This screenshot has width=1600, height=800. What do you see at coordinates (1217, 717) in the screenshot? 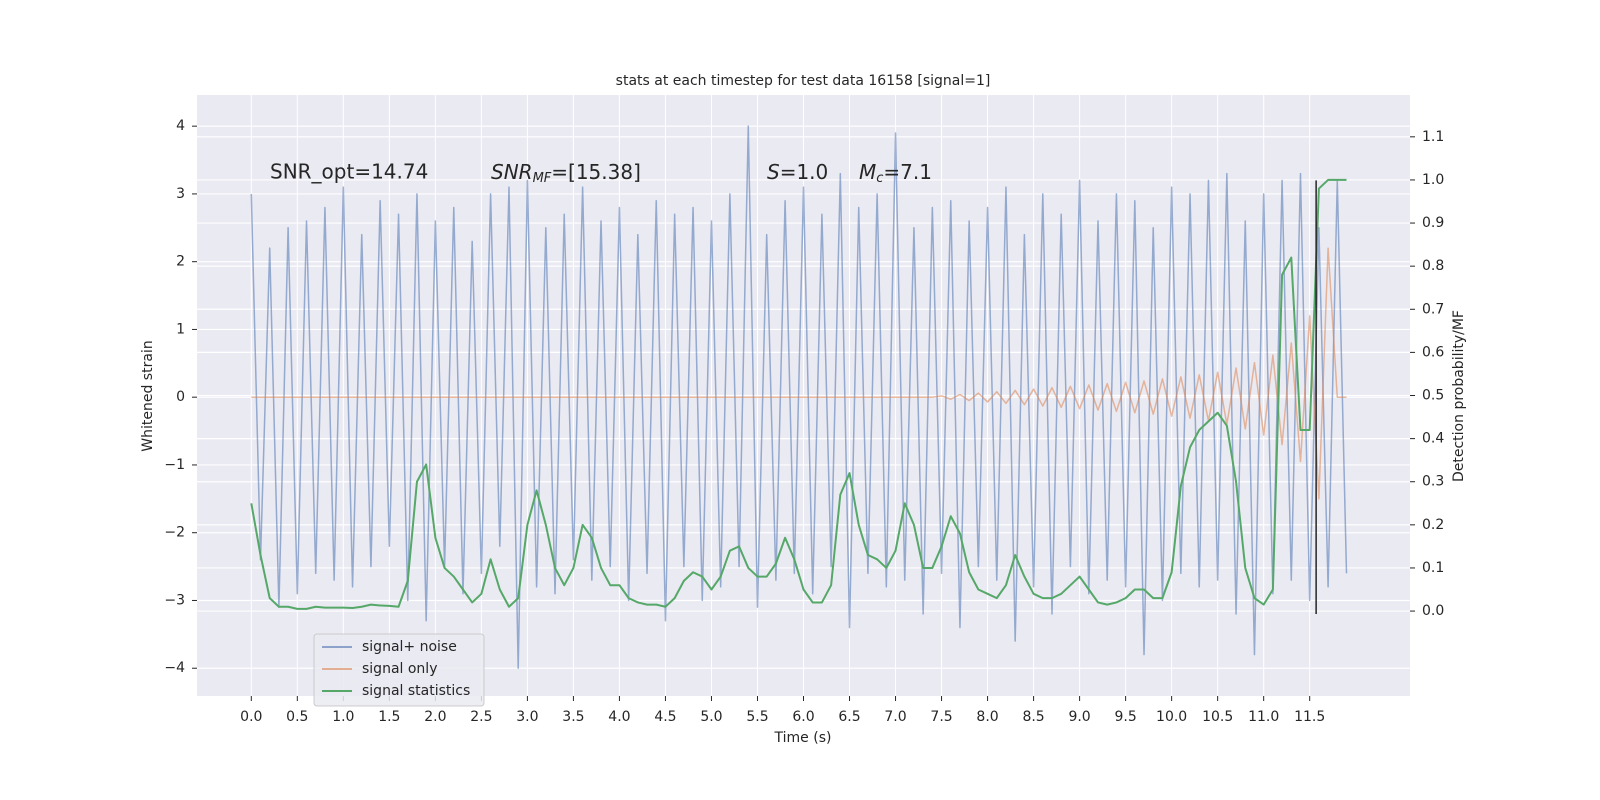
I see `x-tick-label: 10.5` at bounding box center [1217, 717].